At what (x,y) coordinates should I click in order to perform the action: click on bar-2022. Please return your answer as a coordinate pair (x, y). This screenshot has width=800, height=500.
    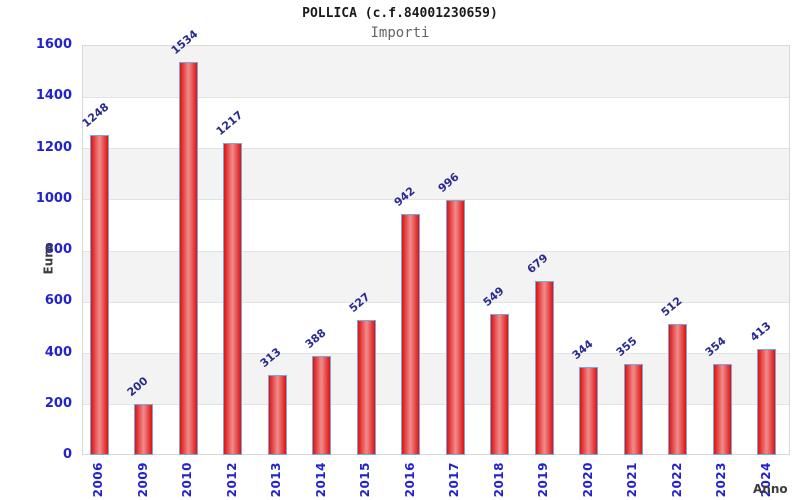
    Looking at the image, I should click on (677, 389).